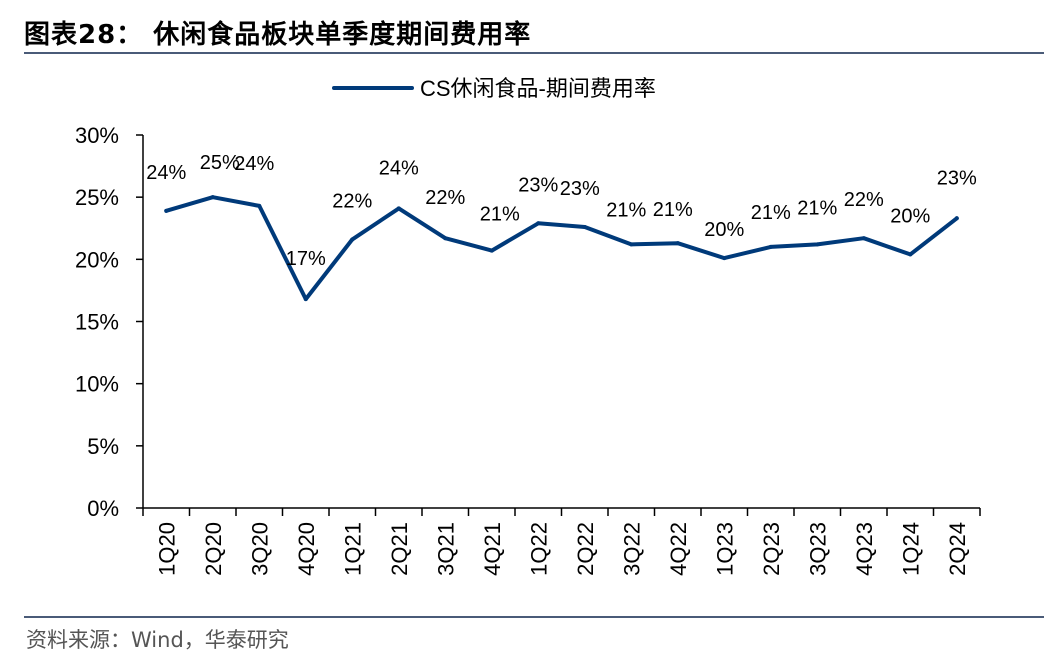 This screenshot has width=1048, height=664. I want to click on chart-legend: CS休闲食品-期间费用率, so click(494, 88).